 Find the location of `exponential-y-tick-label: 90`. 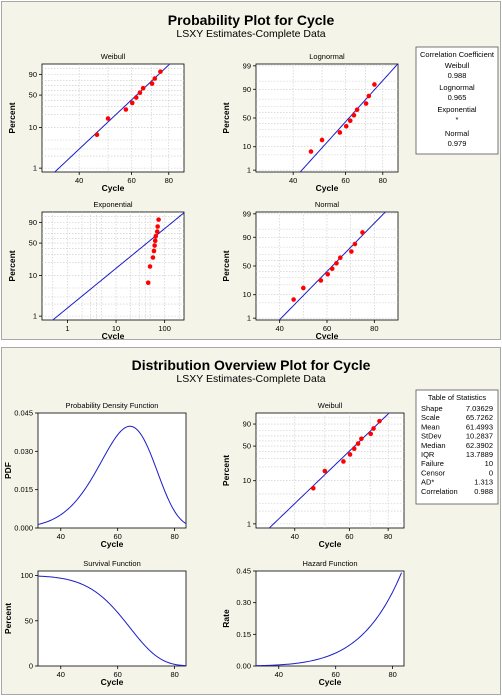

exponential-y-tick-label: 90 is located at coordinates (33, 222).